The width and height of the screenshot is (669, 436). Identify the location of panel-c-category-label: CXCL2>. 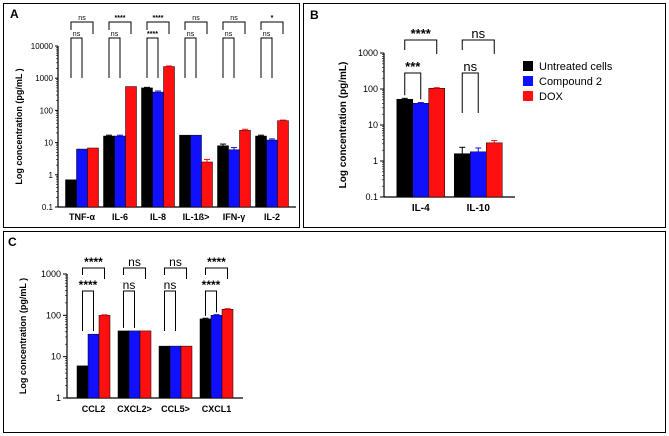
(134, 409).